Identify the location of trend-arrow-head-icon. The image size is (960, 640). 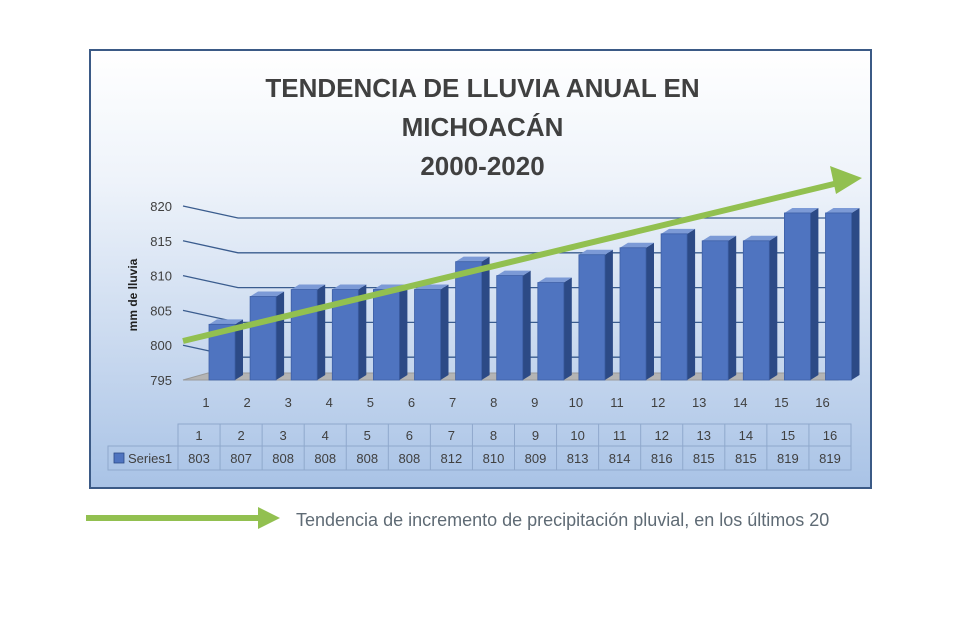
(846, 180).